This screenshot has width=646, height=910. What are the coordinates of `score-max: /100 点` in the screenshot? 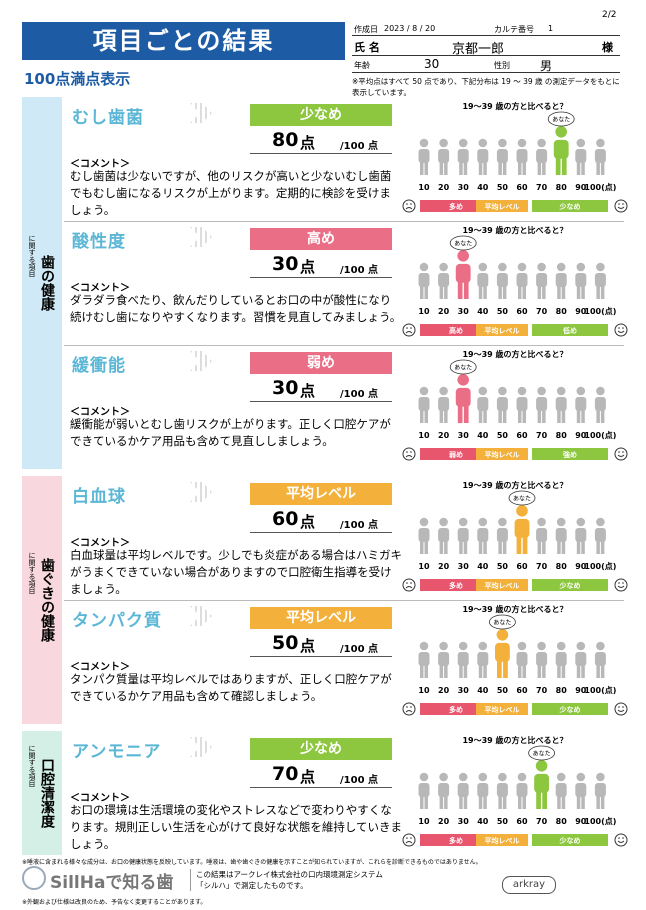 It's located at (359, 146).